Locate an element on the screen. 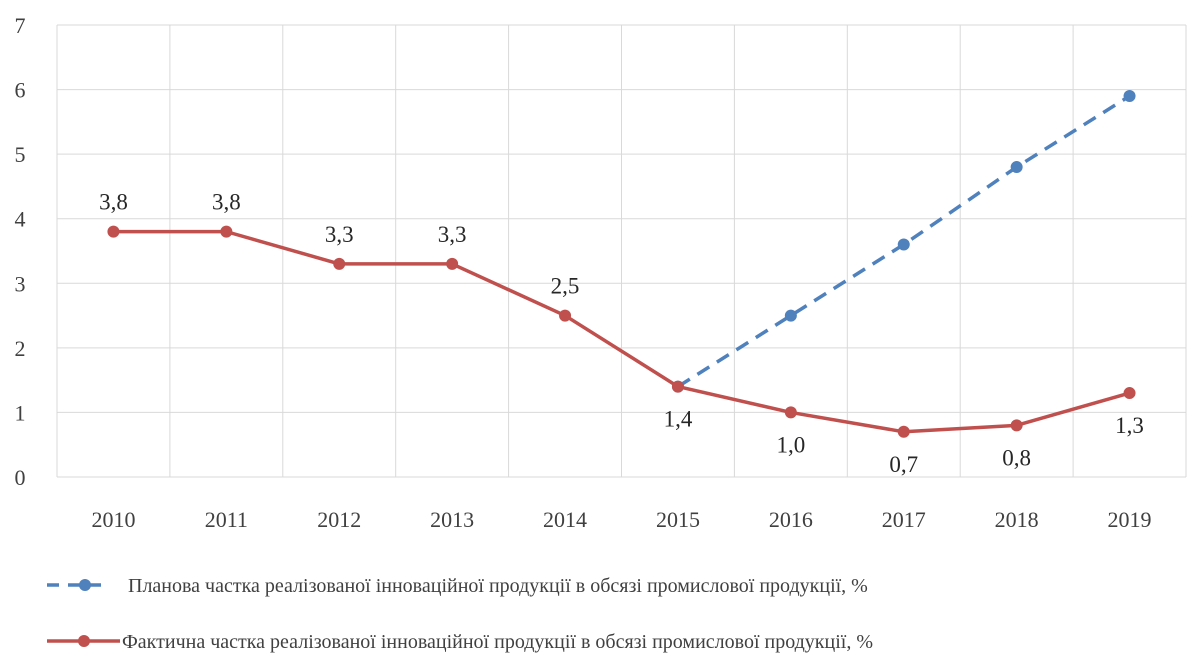 The height and width of the screenshot is (655, 1201). x-tick-label: 2014 is located at coordinates (565, 519).